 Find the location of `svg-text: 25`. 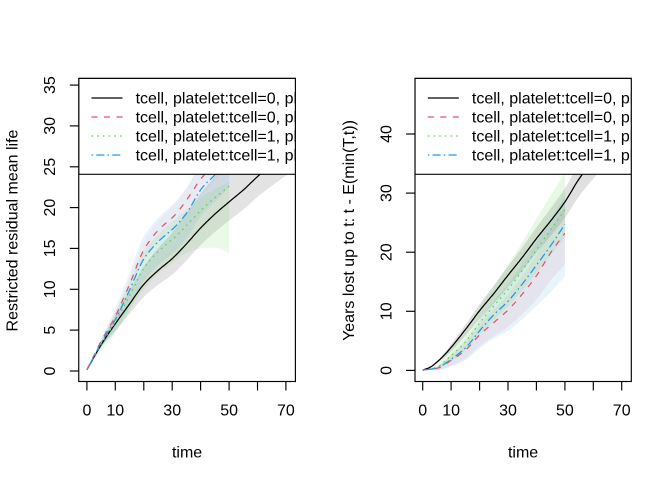

svg-text: 25 is located at coordinates (50, 167).